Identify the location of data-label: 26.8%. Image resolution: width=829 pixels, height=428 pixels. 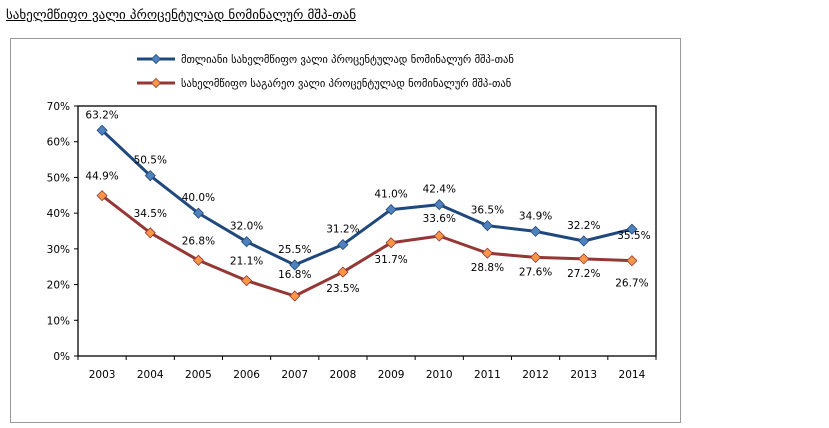
(198, 241).